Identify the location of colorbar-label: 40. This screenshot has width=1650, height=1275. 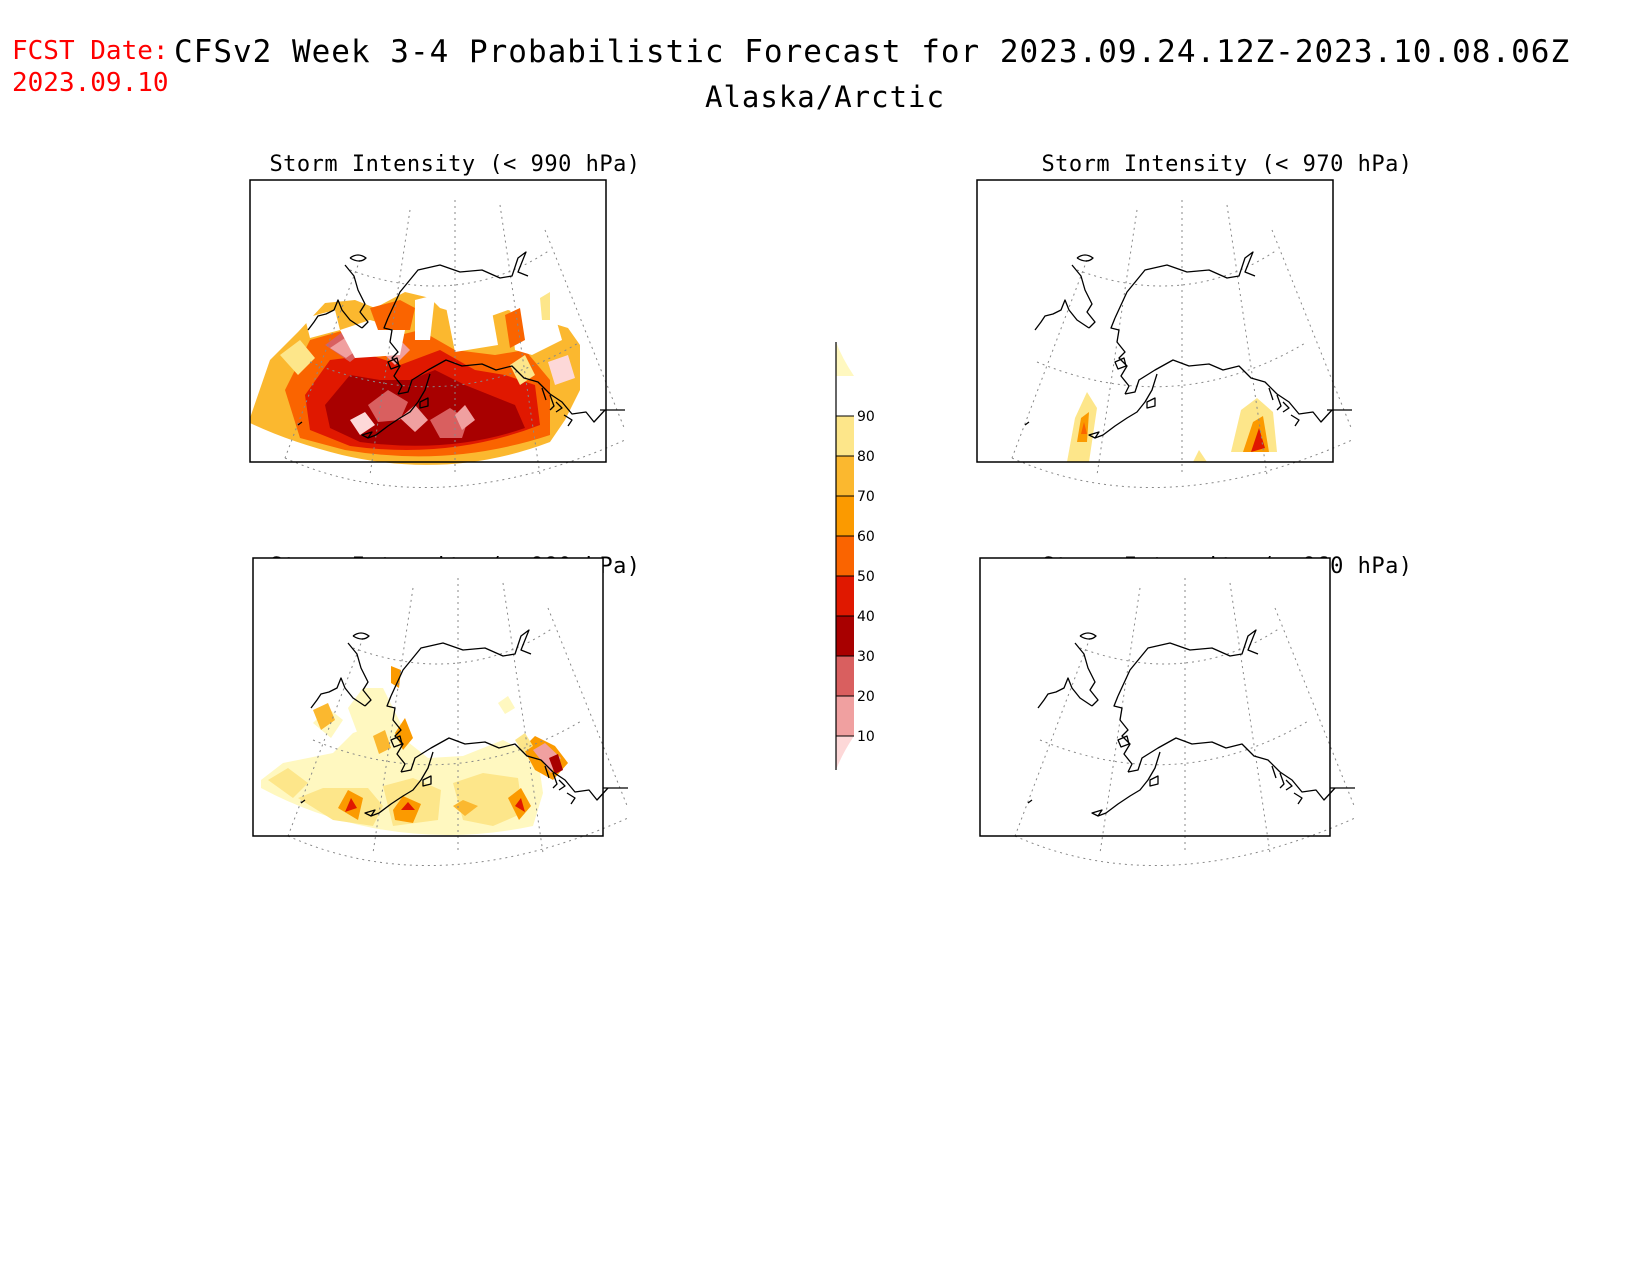
(866, 617).